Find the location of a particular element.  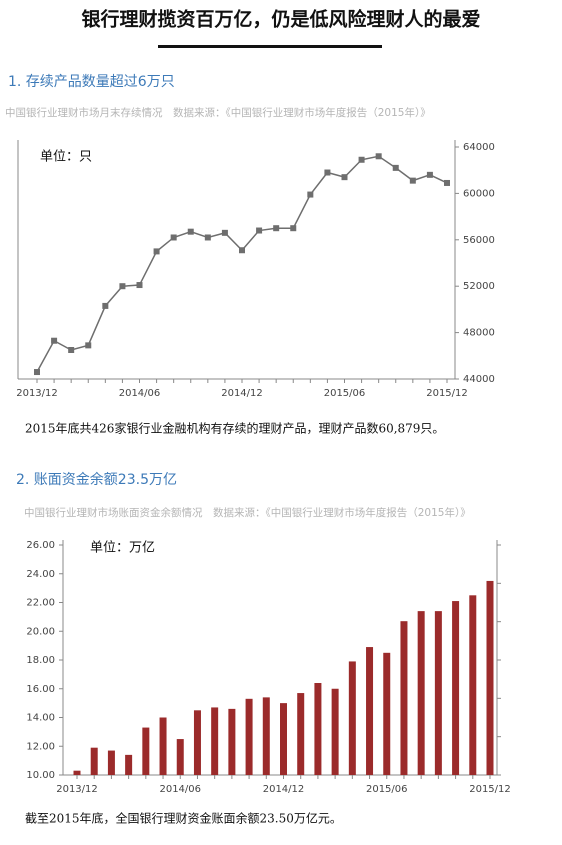

y-tick-label: 20.00 is located at coordinates (40, 631).